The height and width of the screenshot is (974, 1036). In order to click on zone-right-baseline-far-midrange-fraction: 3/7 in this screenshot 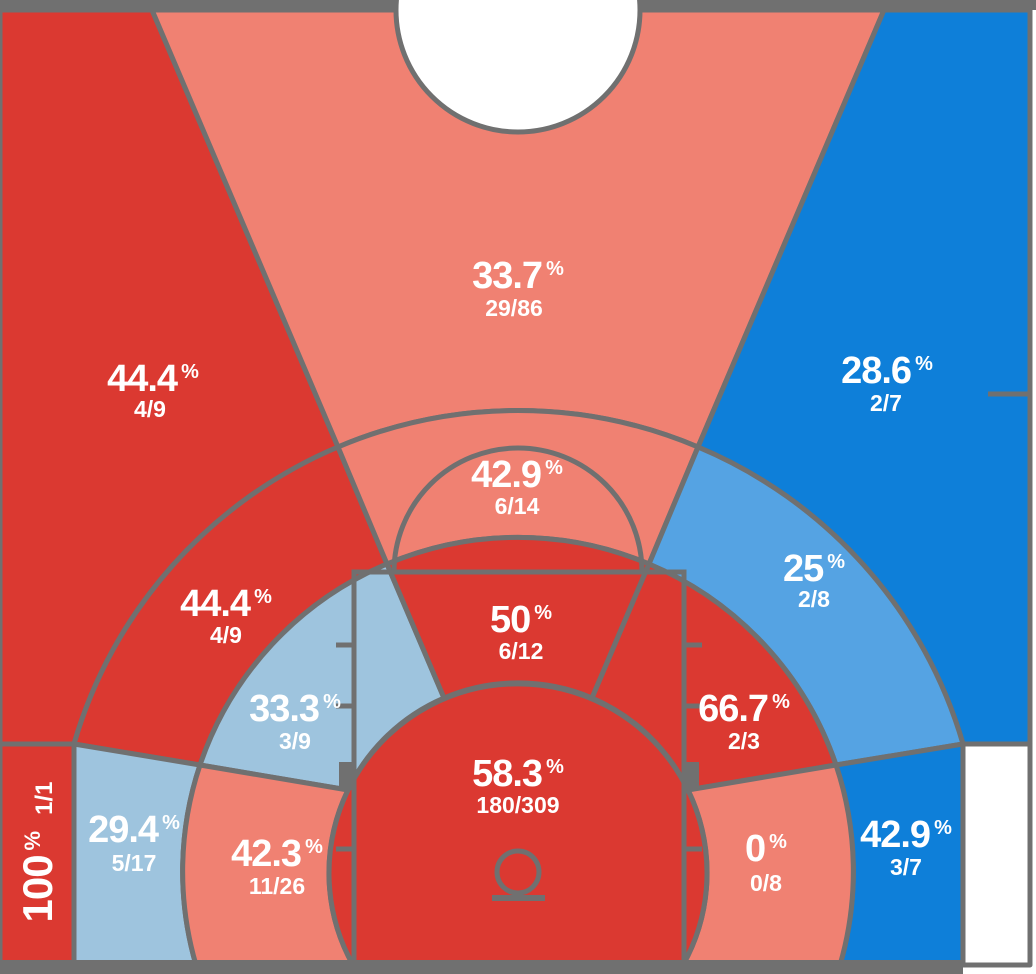, I will do `click(906, 867)`.